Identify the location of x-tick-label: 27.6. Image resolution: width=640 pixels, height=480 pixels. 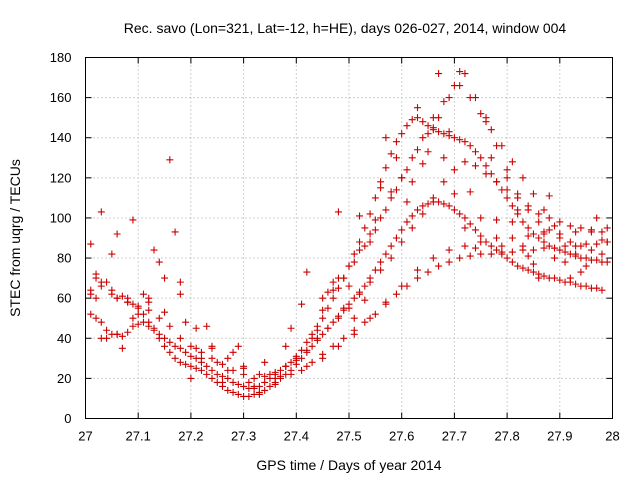
(401, 436).